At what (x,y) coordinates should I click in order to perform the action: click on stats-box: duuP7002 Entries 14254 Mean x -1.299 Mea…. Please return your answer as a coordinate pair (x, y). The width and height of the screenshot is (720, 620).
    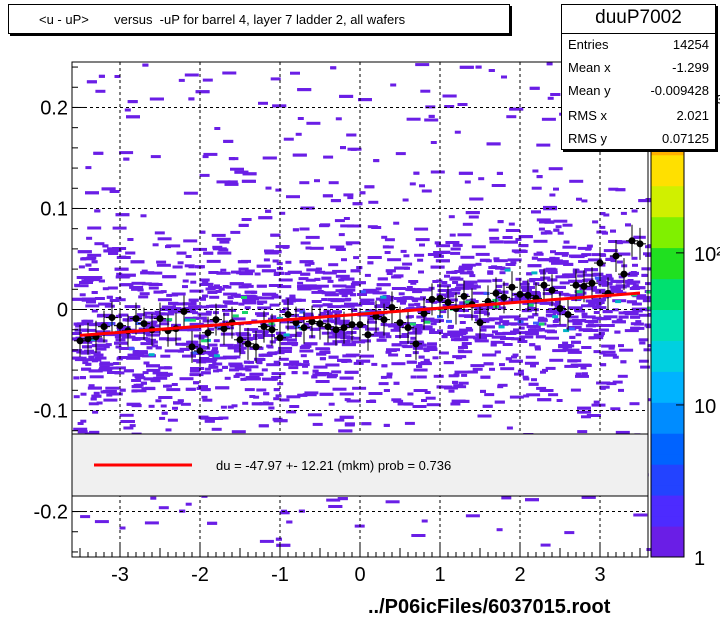
    Looking at the image, I should click on (638, 77).